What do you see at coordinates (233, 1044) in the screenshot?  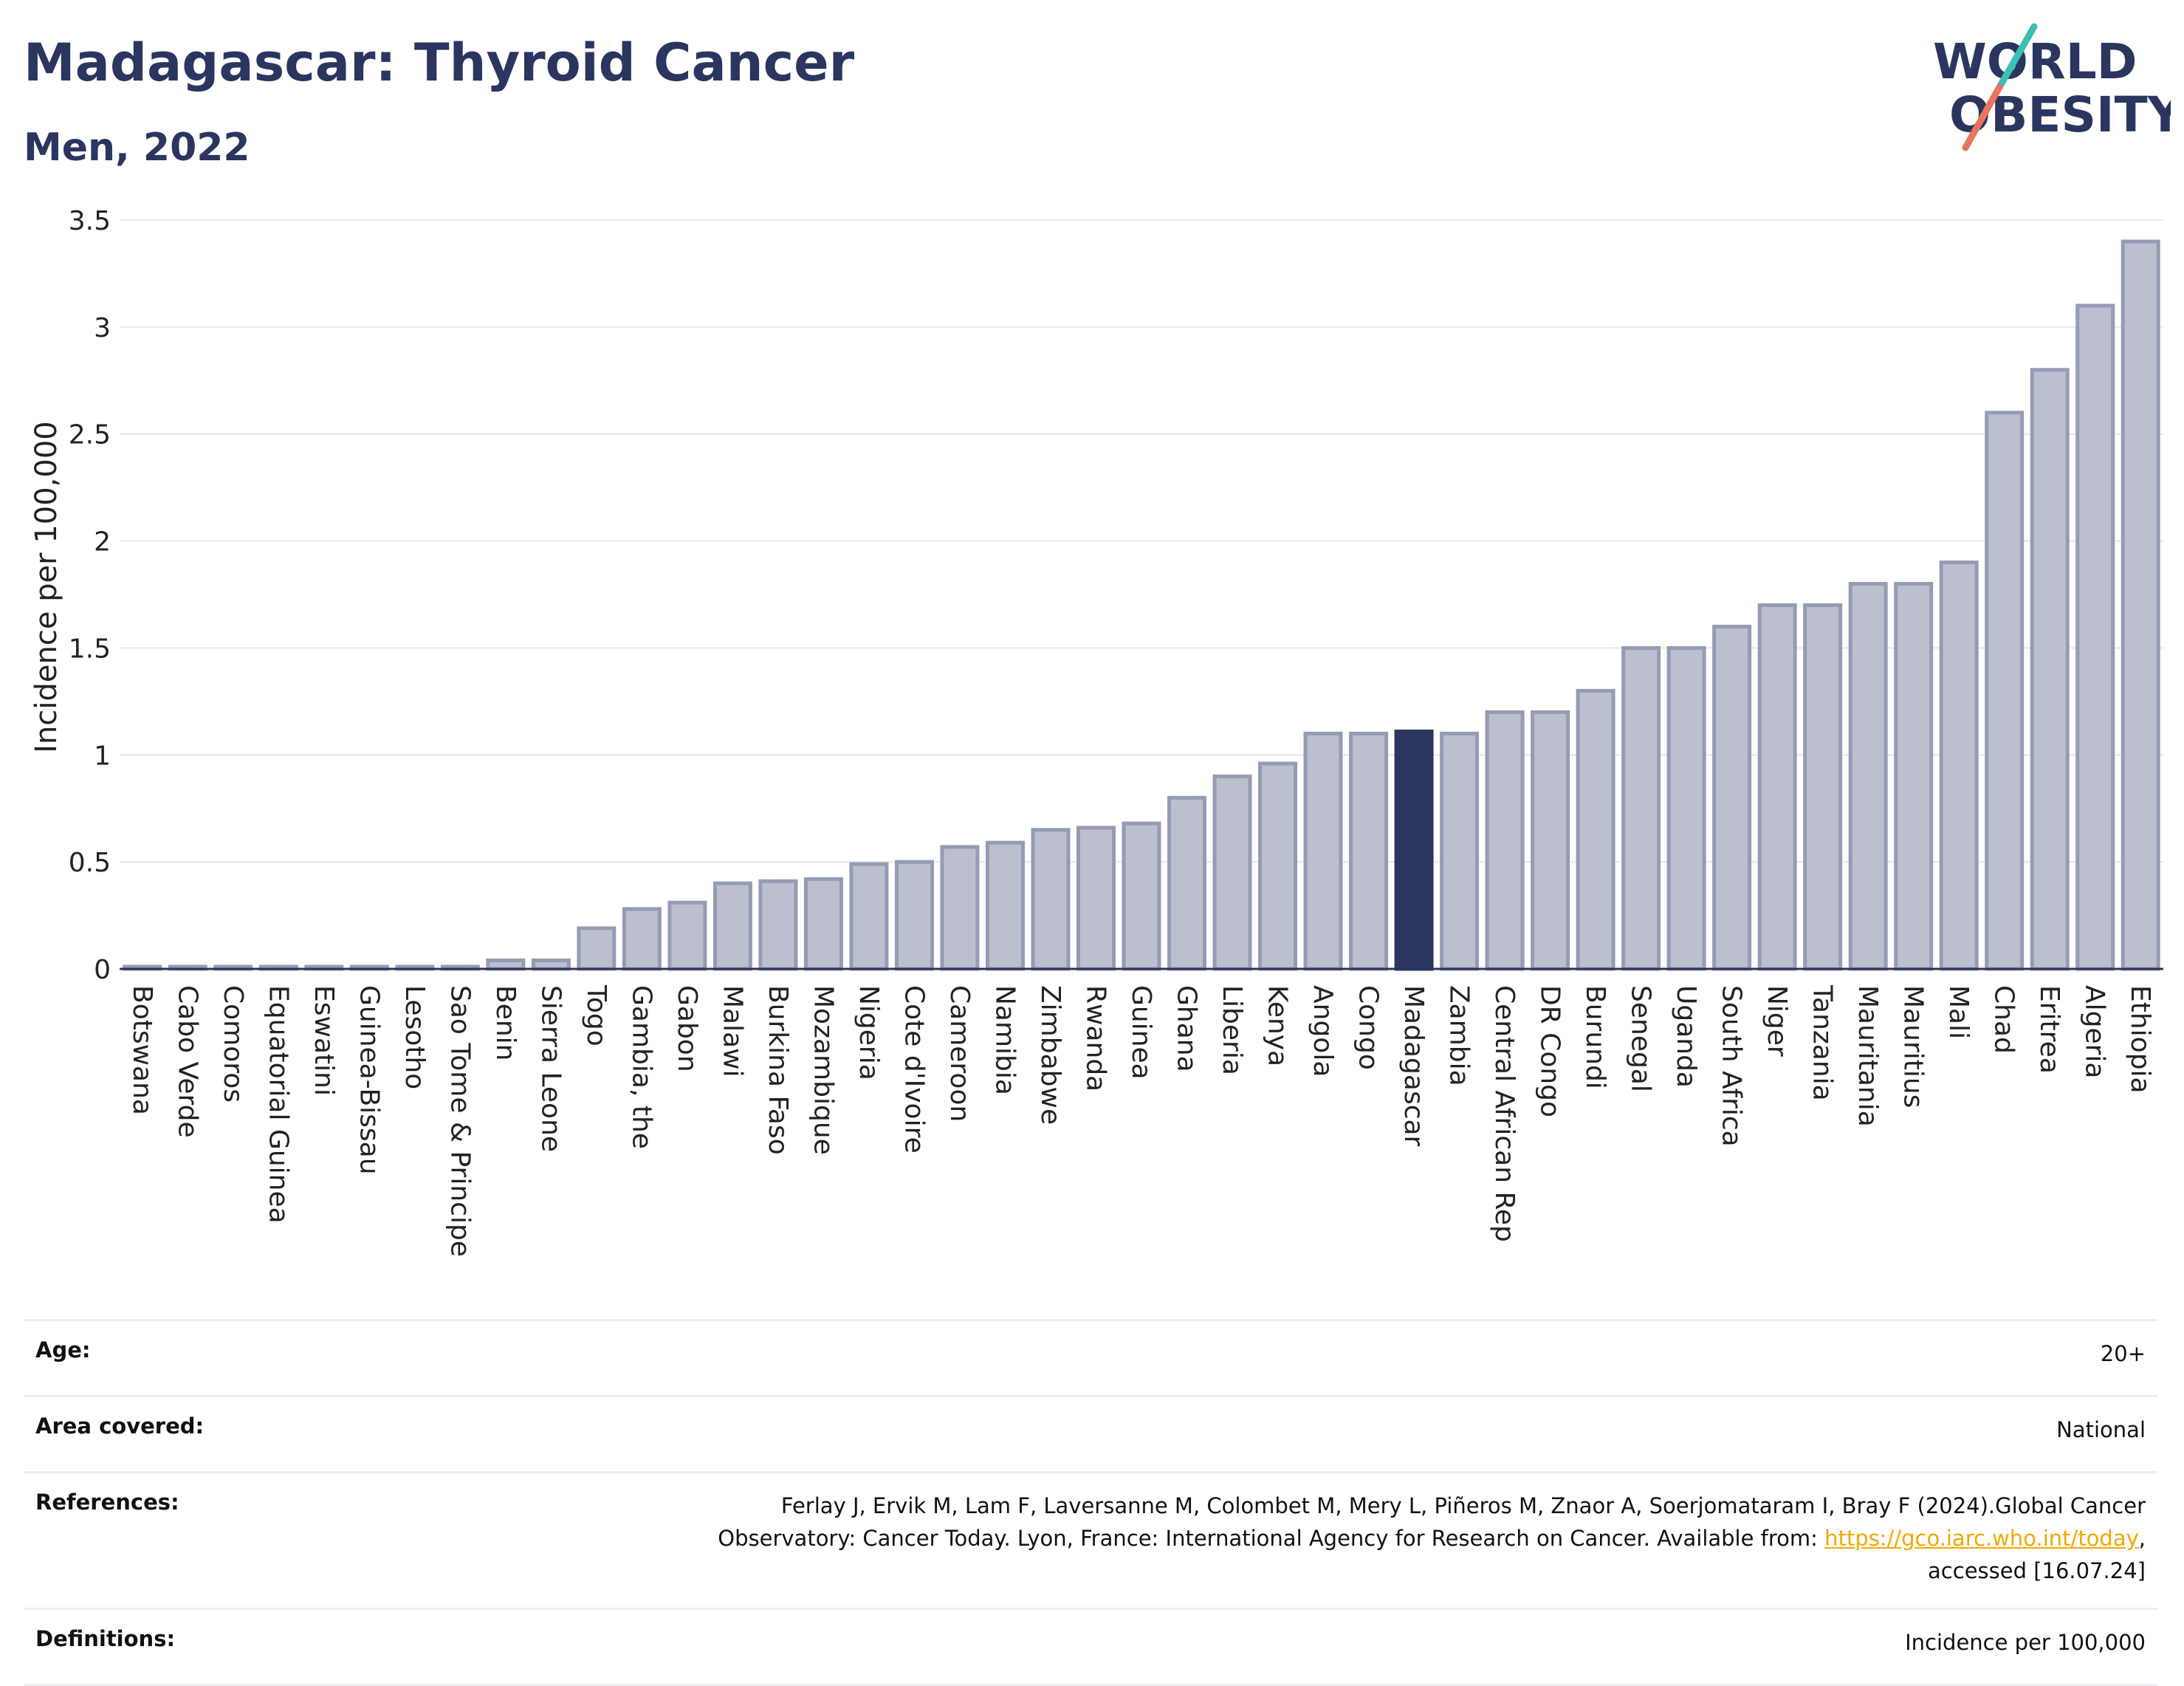 I see `x-tick-label: Comoros` at bounding box center [233, 1044].